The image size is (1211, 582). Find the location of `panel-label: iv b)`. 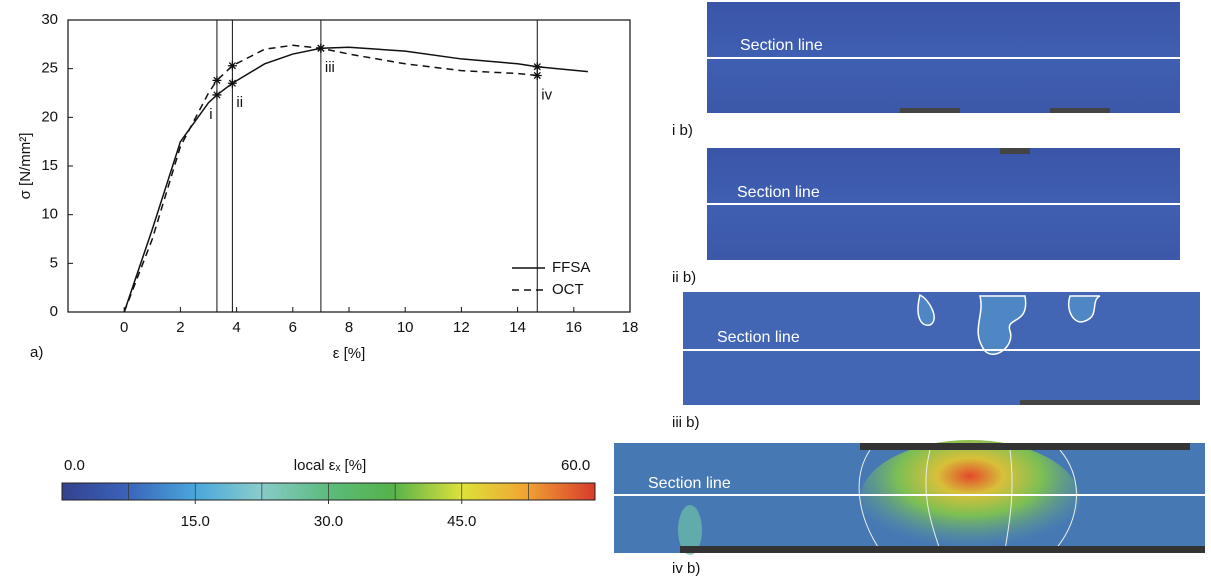

panel-label: iv b) is located at coordinates (686, 568).